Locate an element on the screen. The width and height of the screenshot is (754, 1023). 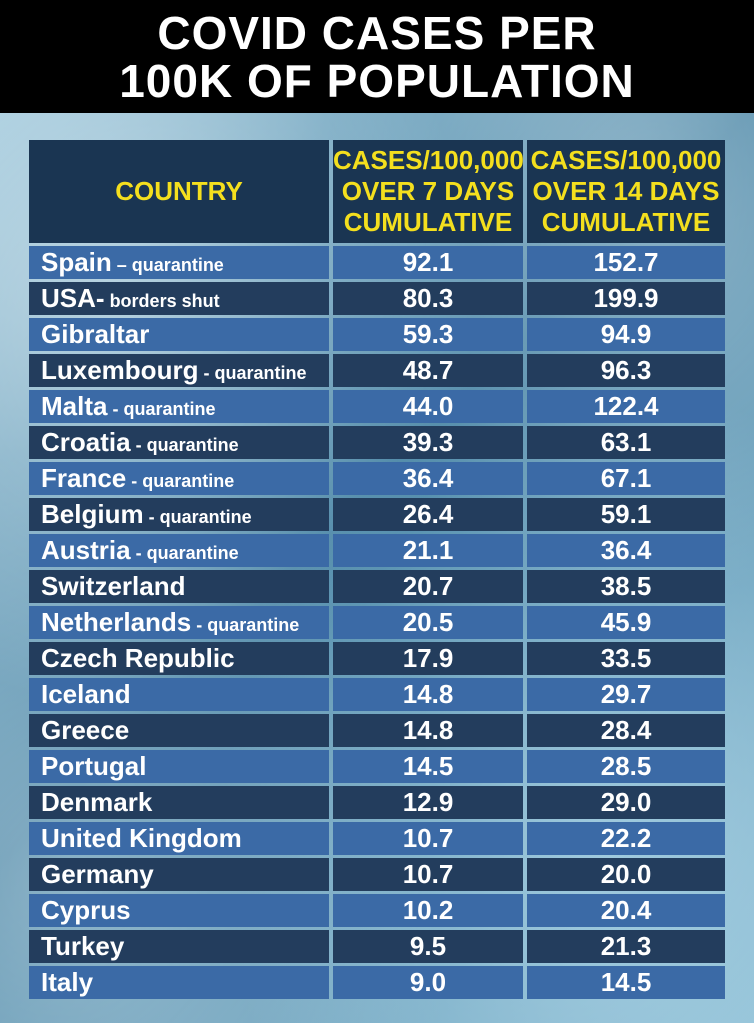
cases-7-days-cell: 39.3 is located at coordinates (428, 442).